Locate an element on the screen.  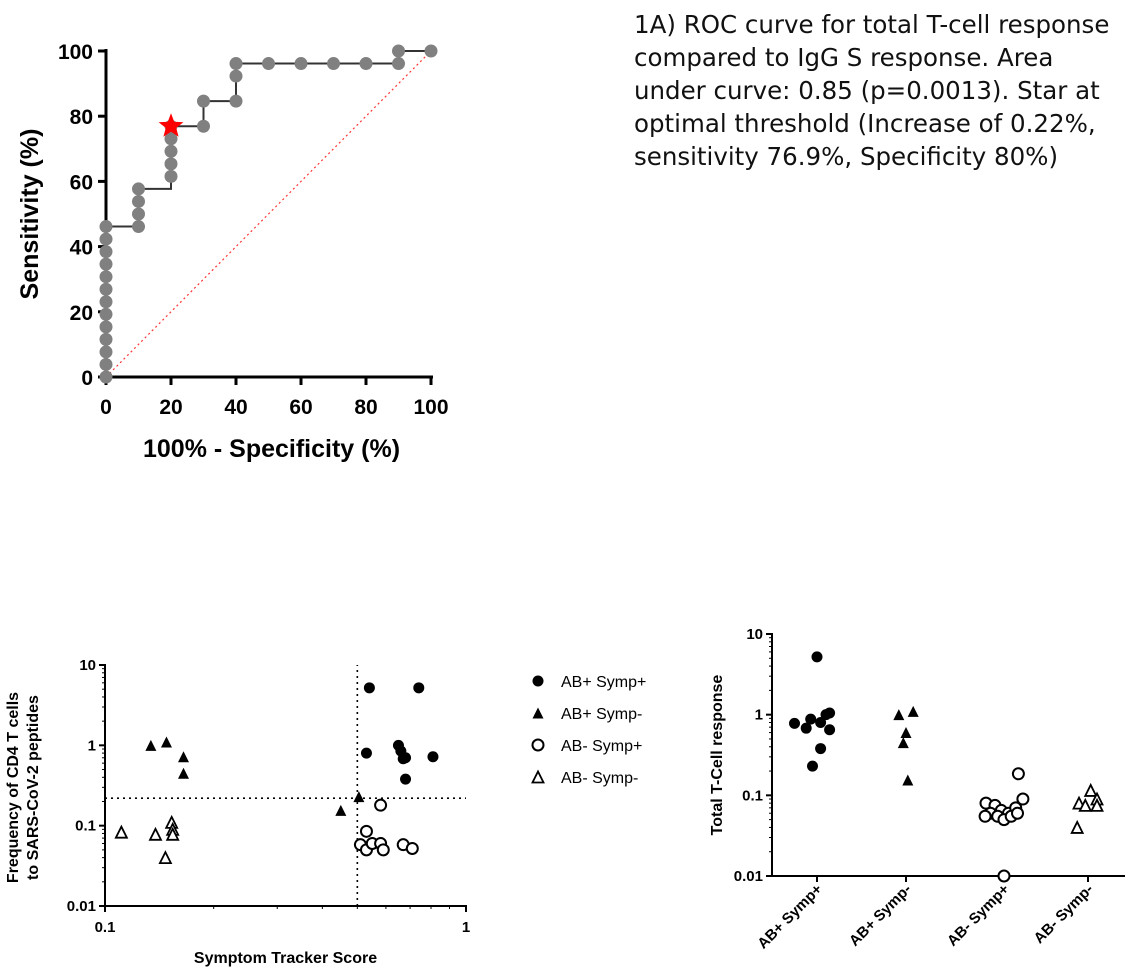
x-tick-label: 100 is located at coordinates (430, 407).